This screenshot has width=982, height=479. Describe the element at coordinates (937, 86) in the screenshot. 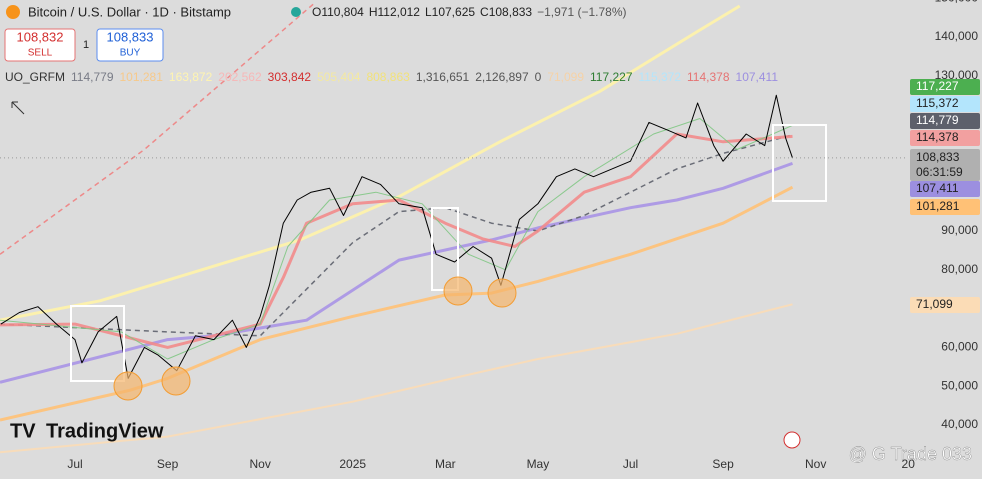

I see `price-badge-label: 117,227` at that location.